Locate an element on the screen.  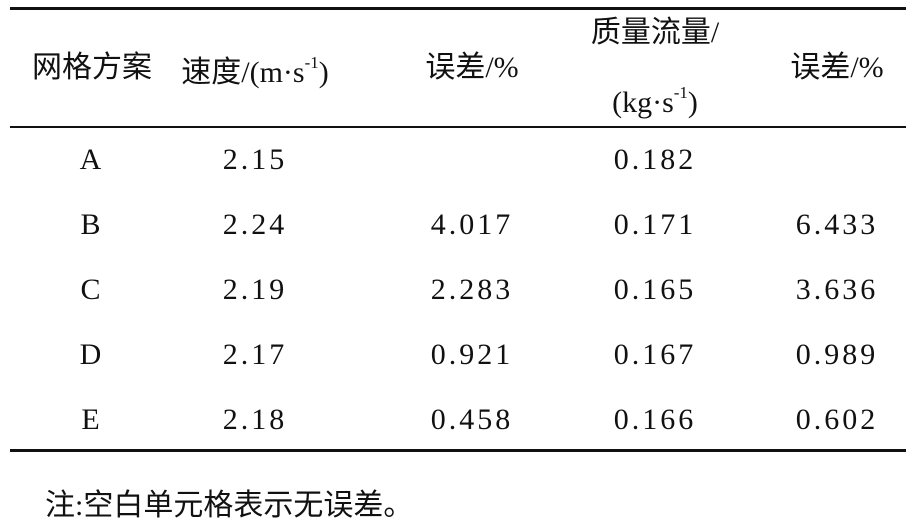
top-rule is located at coordinates (458, 8).